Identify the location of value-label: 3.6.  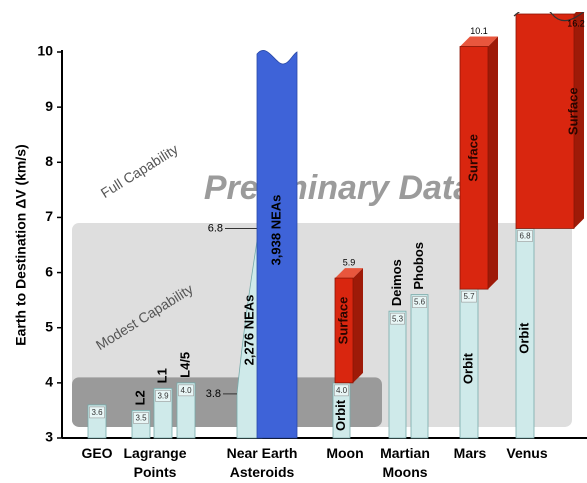
(97, 412).